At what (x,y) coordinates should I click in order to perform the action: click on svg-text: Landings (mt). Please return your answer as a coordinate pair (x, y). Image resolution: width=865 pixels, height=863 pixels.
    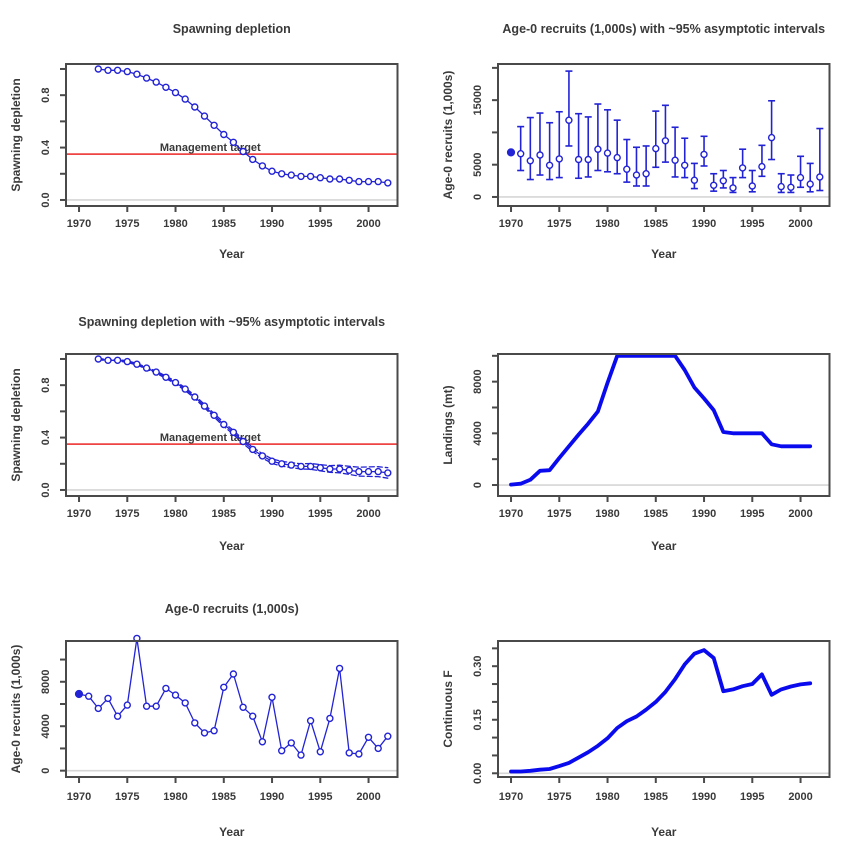
    Looking at the image, I should click on (448, 424).